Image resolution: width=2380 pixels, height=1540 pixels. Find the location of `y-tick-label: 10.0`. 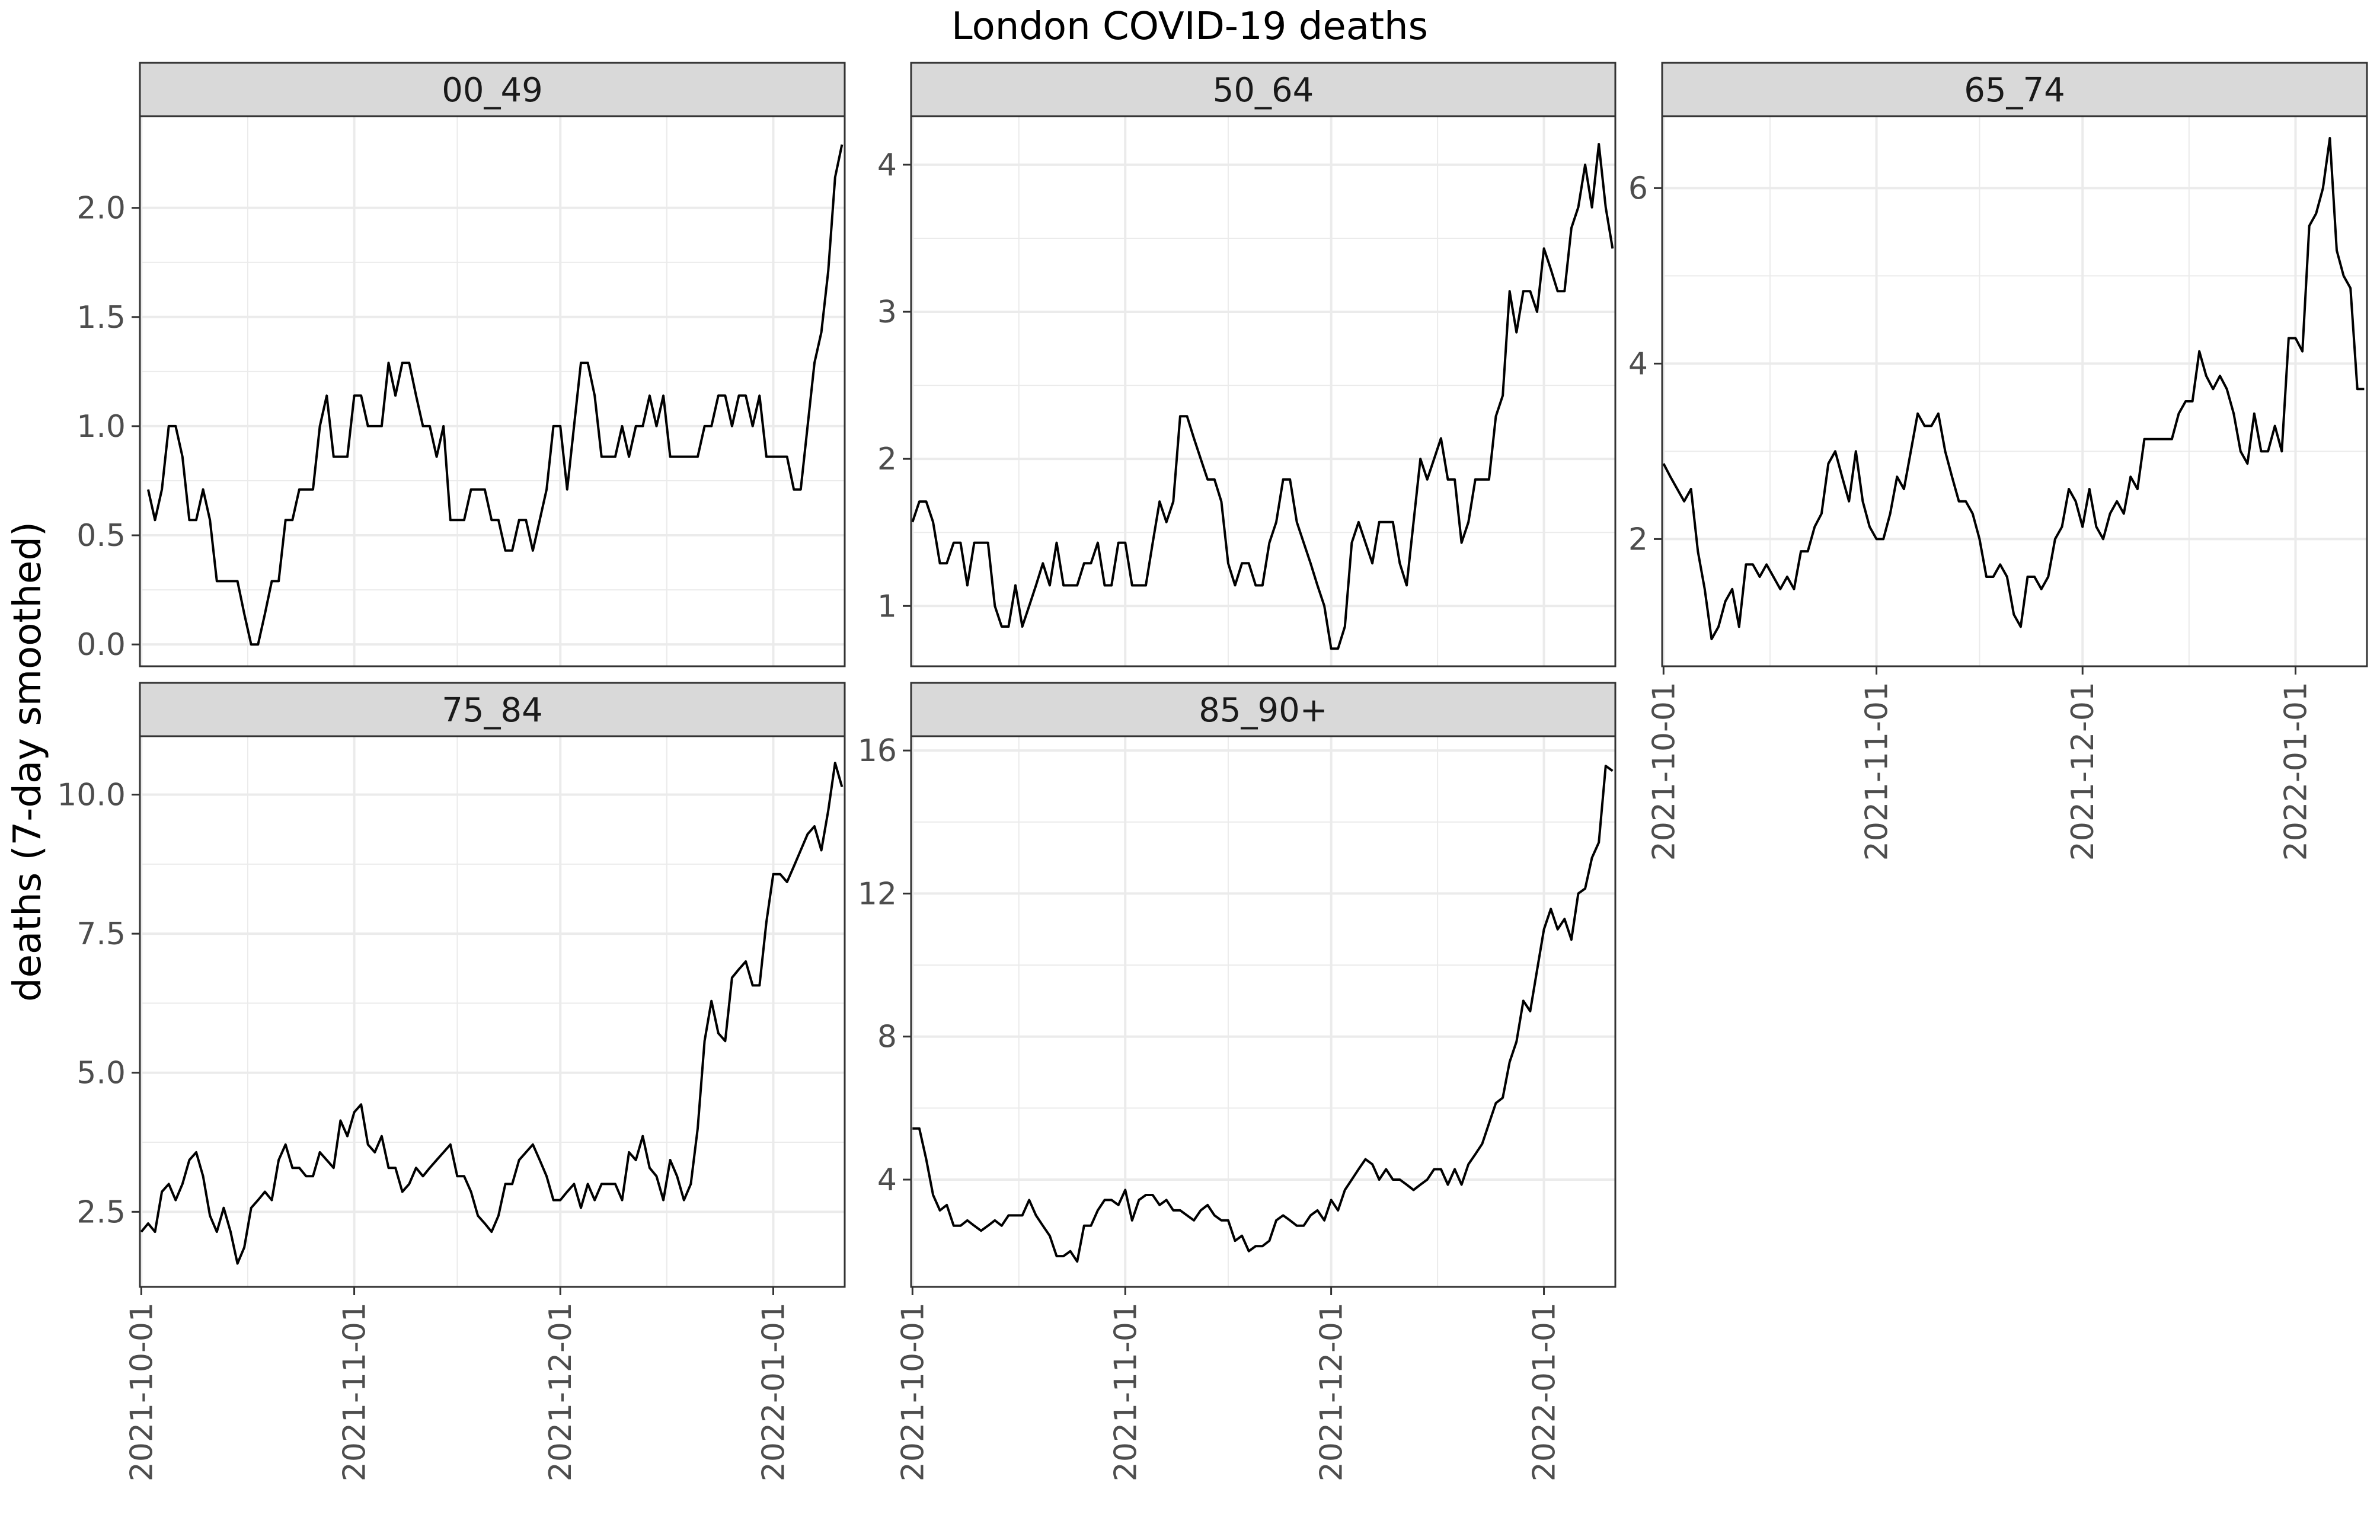

y-tick-label: 10.0 is located at coordinates (92, 795).